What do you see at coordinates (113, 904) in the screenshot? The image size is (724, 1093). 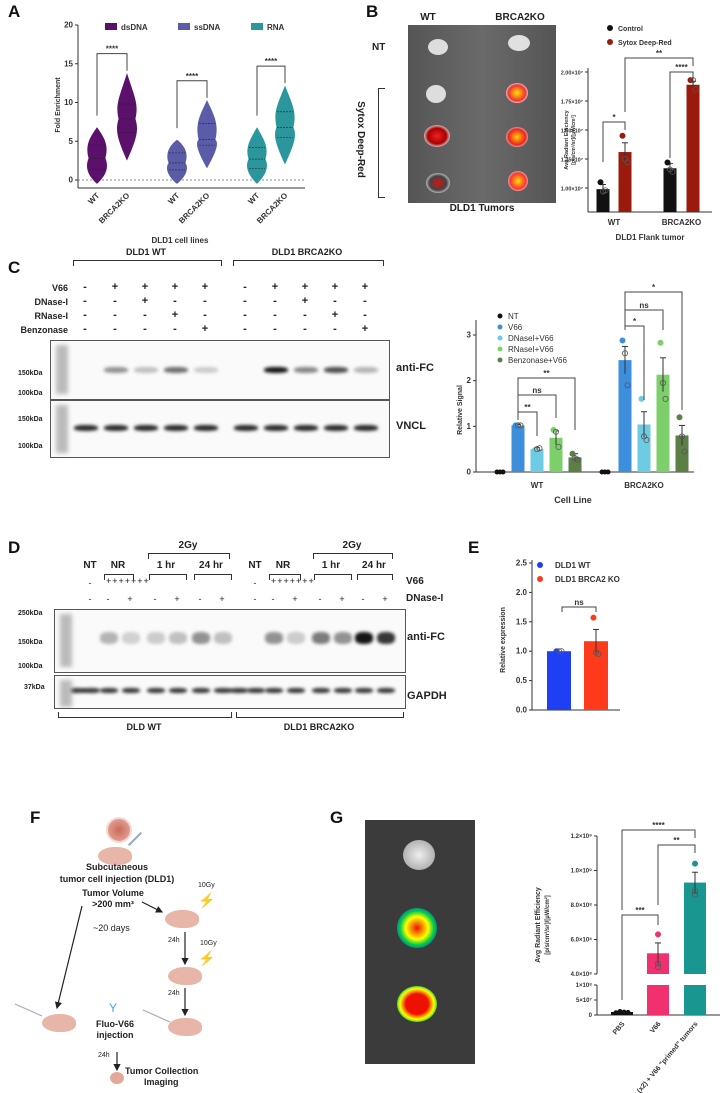 I see `f-step2b: >200 mm³` at bounding box center [113, 904].